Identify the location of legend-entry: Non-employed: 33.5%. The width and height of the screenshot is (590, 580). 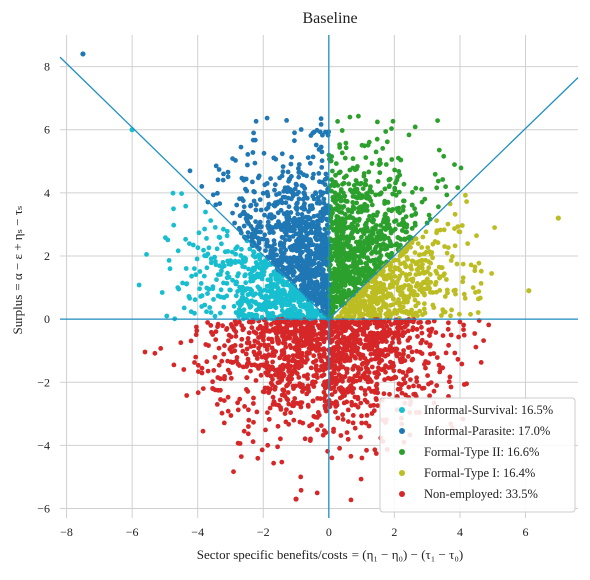
(481, 494).